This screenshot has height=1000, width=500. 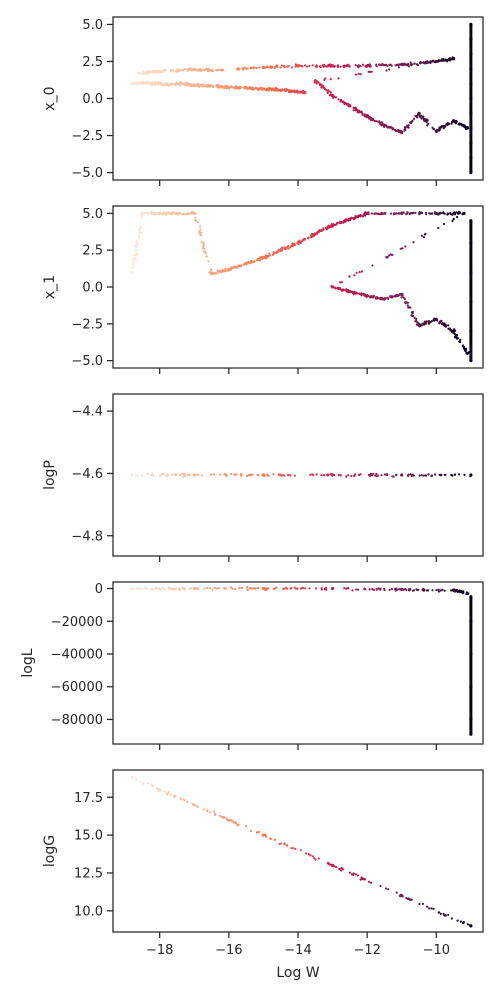 What do you see at coordinates (50, 475) in the screenshot?
I see `y-axis-label: logP` at bounding box center [50, 475].